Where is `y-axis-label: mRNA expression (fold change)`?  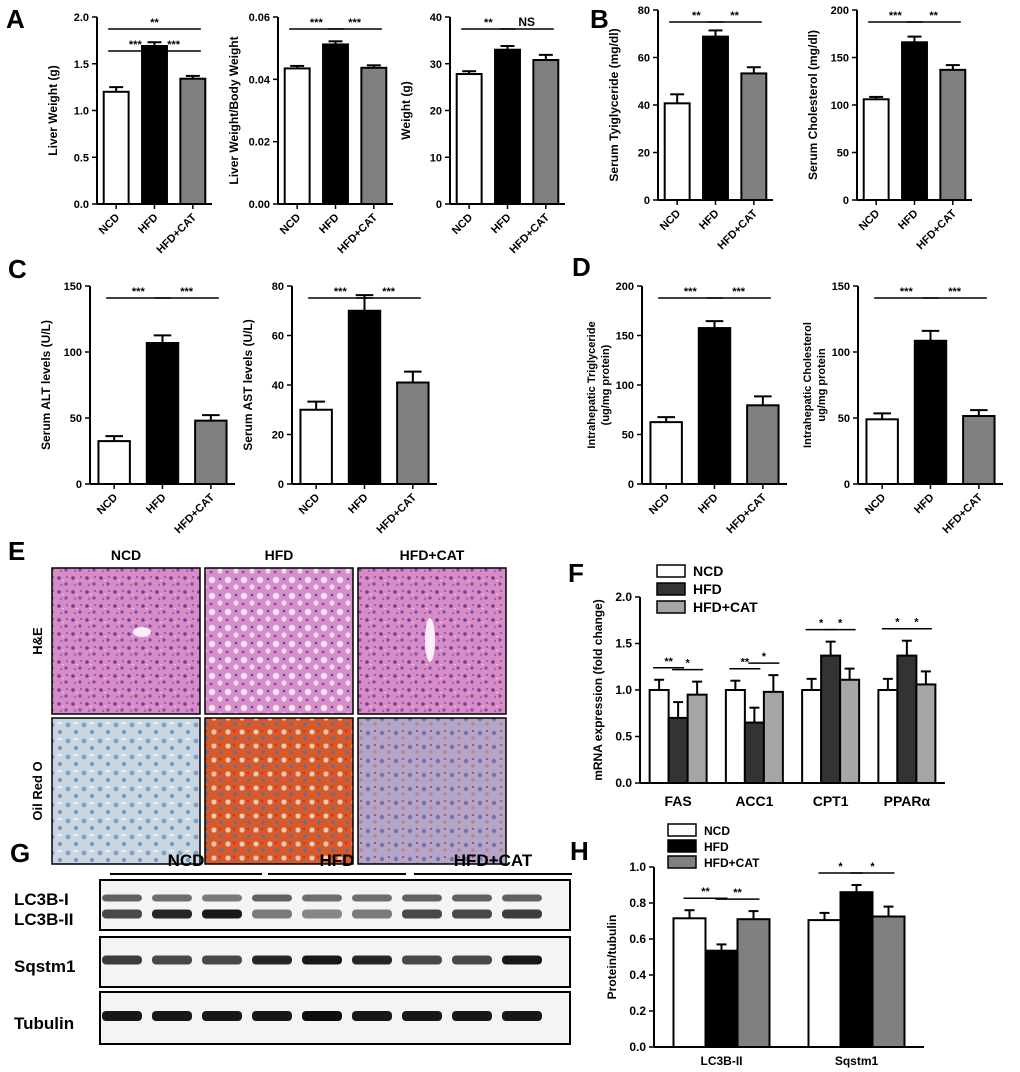
y-axis-label: mRNA expression (fold change) is located at coordinates (598, 690).